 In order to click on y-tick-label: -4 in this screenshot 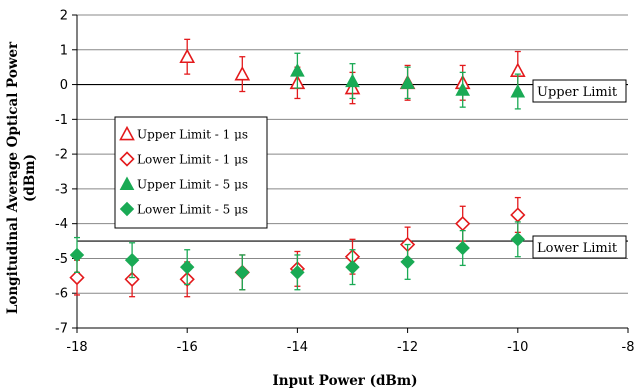, I will do `click(61, 224)`.